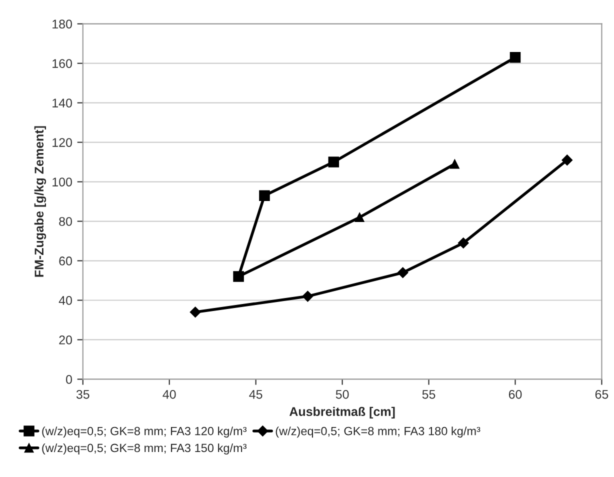 The height and width of the screenshot is (477, 614). I want to click on legend-label: (w/z)eq=0,5; GK=8 mm; FA3 120 kg/m³, so click(144, 432).